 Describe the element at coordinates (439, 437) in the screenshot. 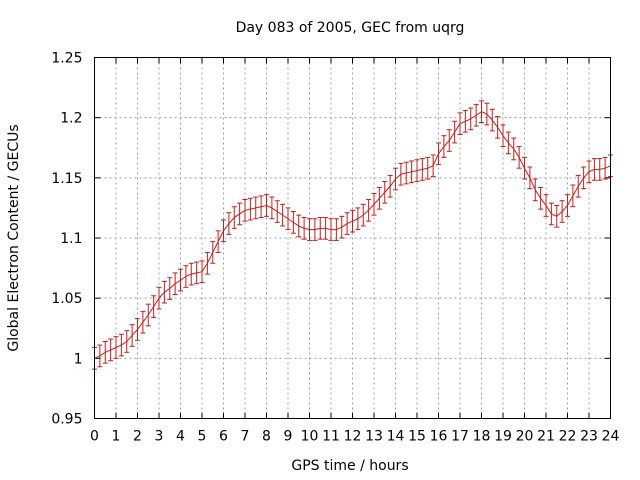

I see `x-tick-label: 16` at that location.